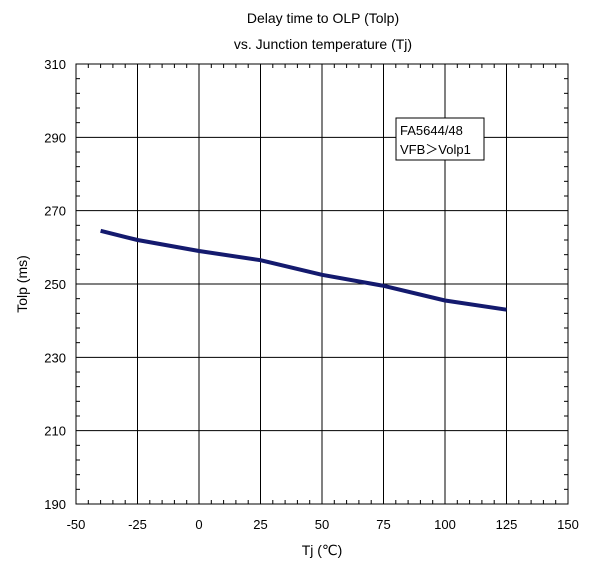  Describe the element at coordinates (137, 524) in the screenshot. I see `x-tick-label: -25` at that location.